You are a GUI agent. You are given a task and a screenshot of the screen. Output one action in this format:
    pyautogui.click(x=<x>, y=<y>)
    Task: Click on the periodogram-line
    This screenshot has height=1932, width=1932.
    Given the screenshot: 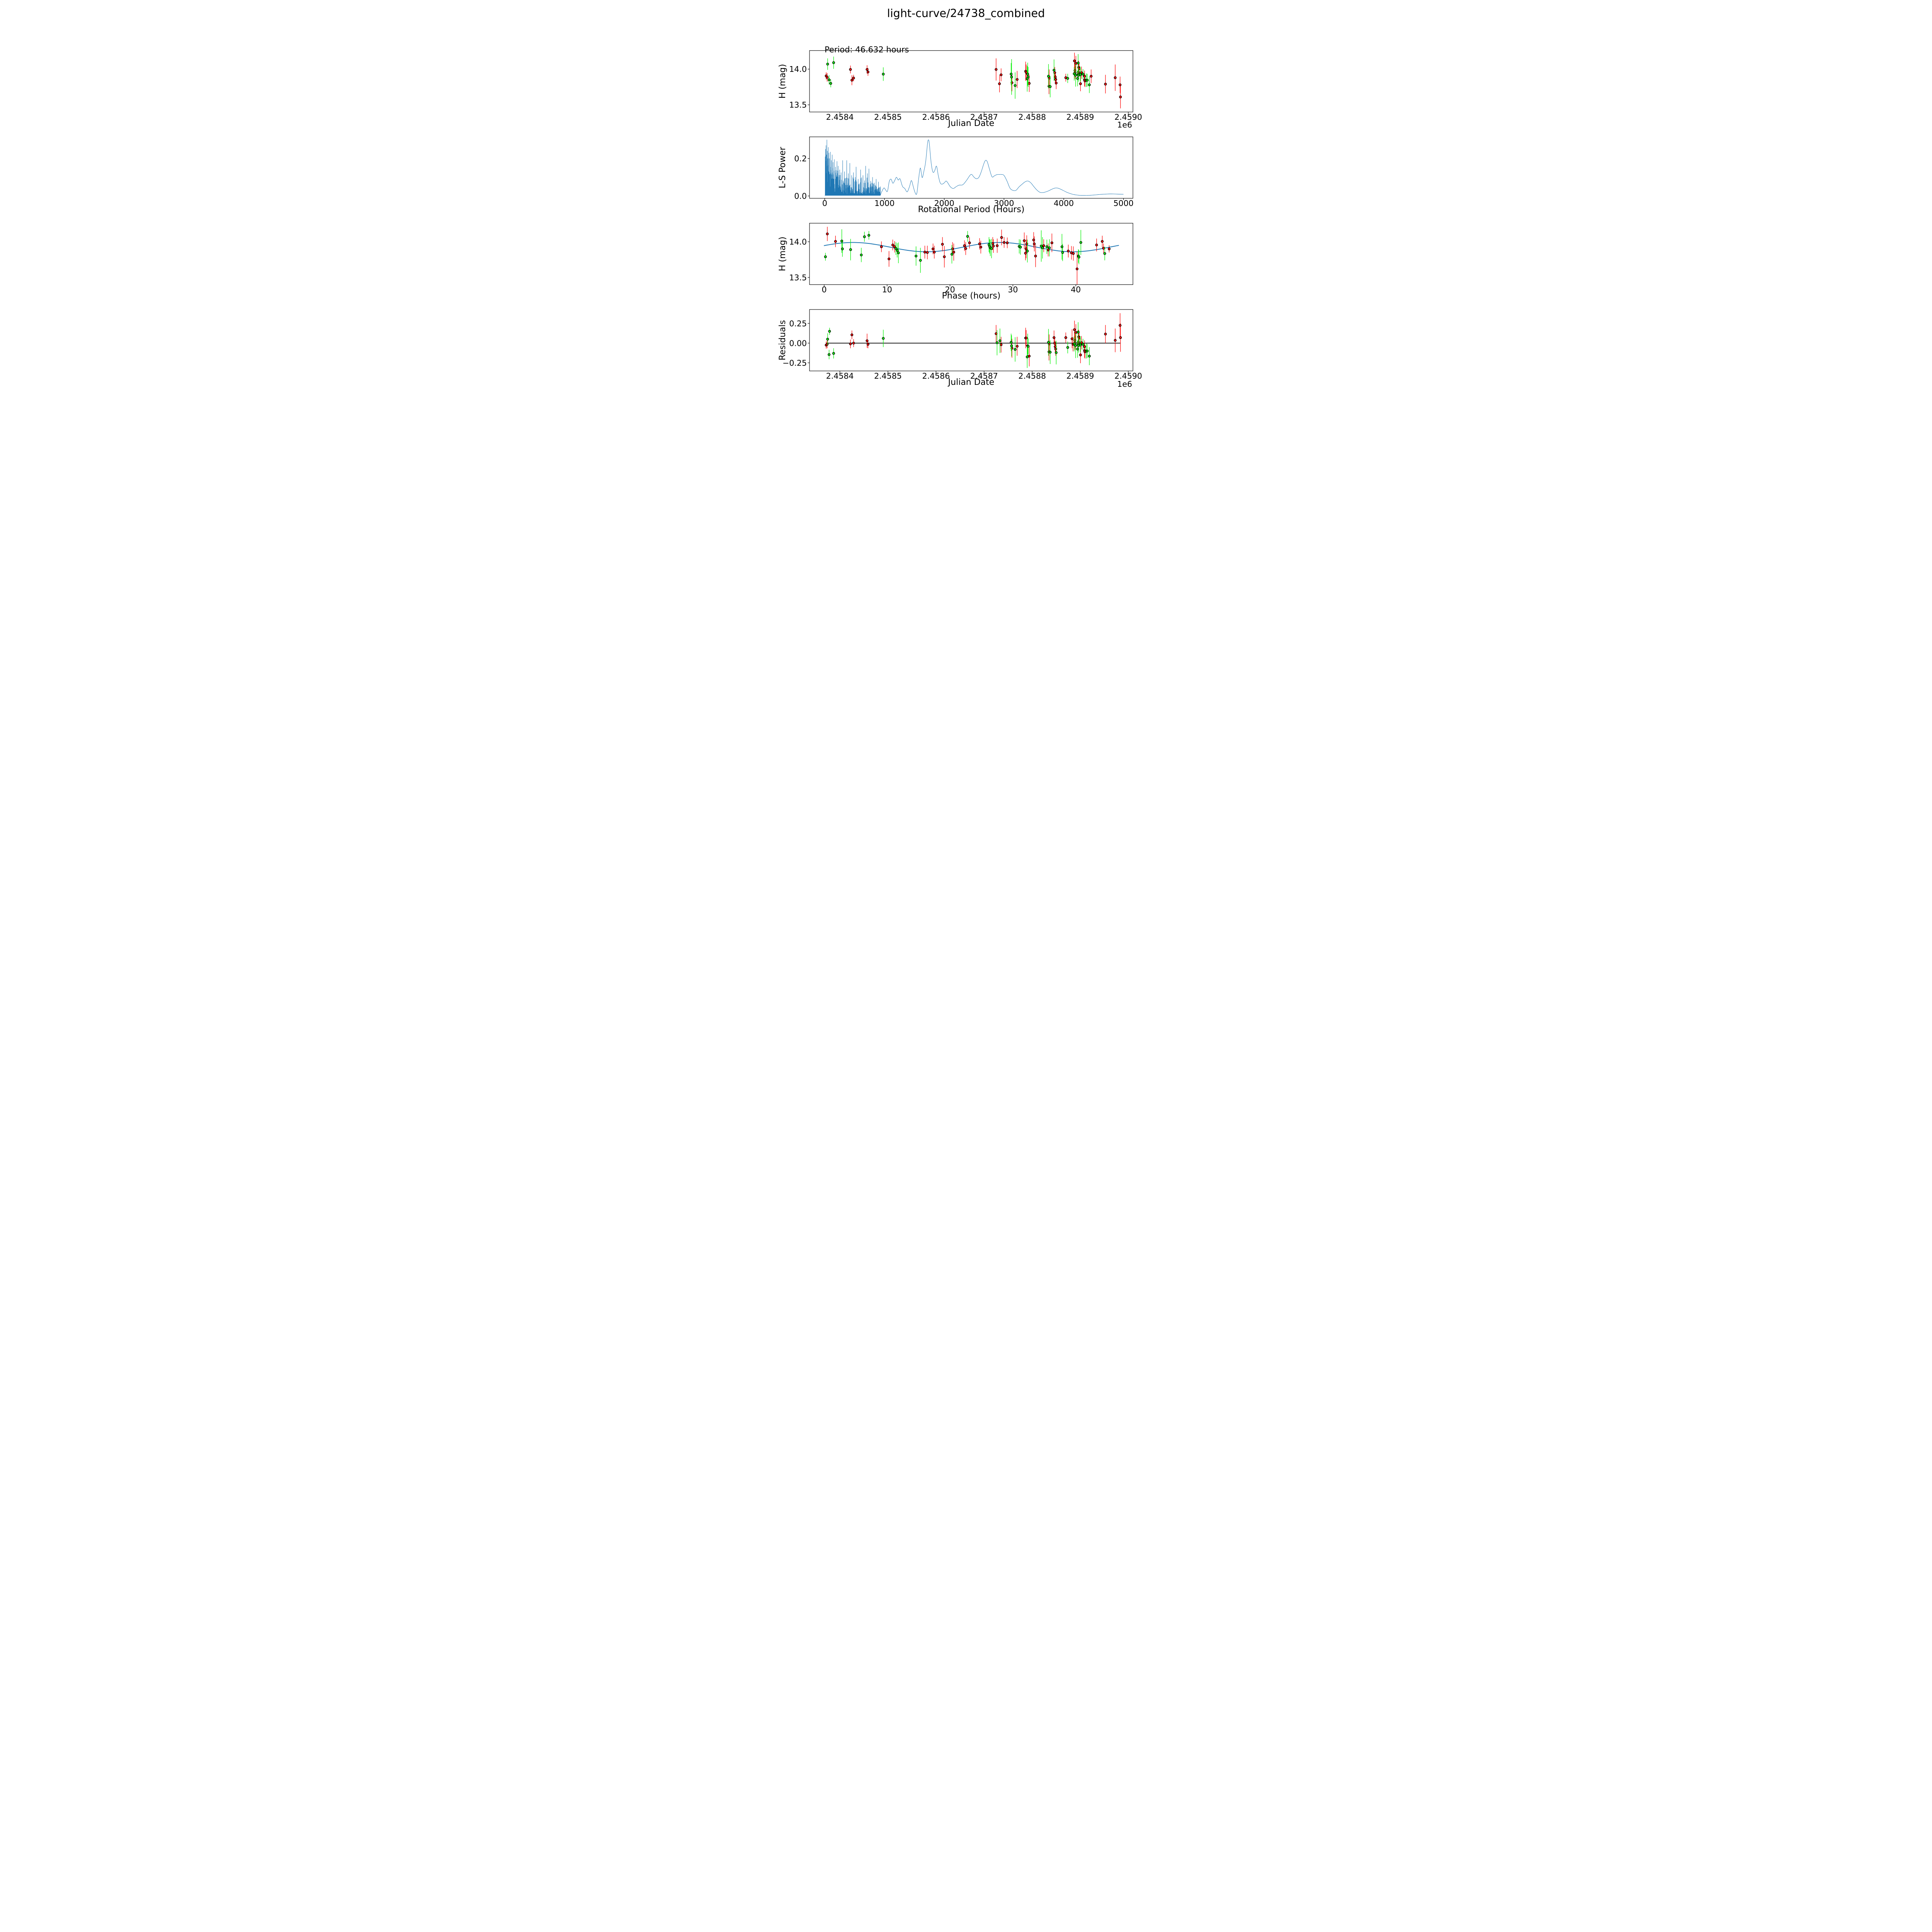 What is the action you would take?
    pyautogui.click(x=975, y=168)
    